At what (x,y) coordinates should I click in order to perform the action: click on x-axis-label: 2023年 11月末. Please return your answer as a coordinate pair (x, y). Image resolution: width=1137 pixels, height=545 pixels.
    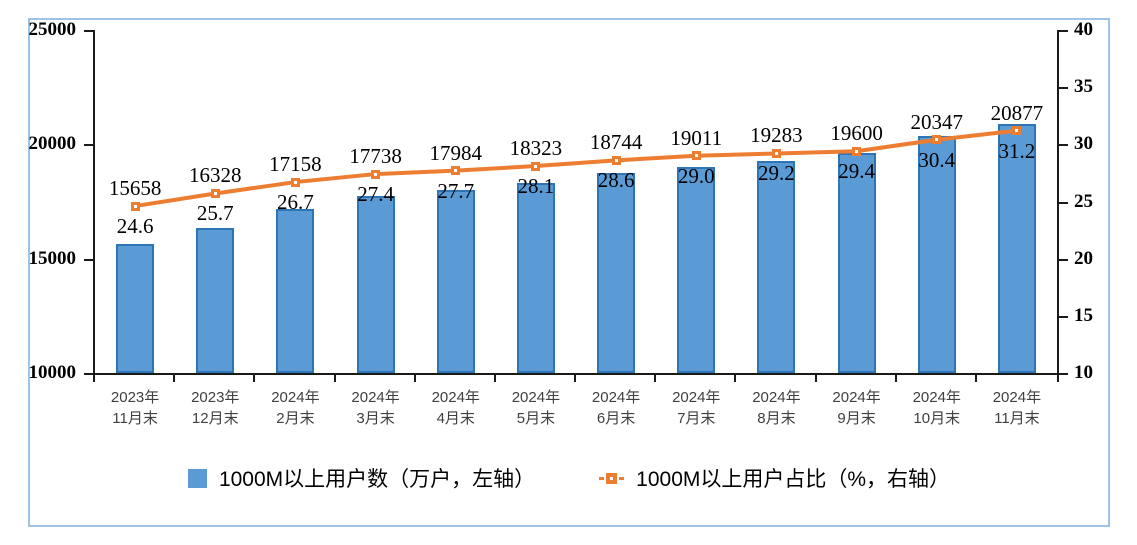
    Looking at the image, I should click on (135, 408).